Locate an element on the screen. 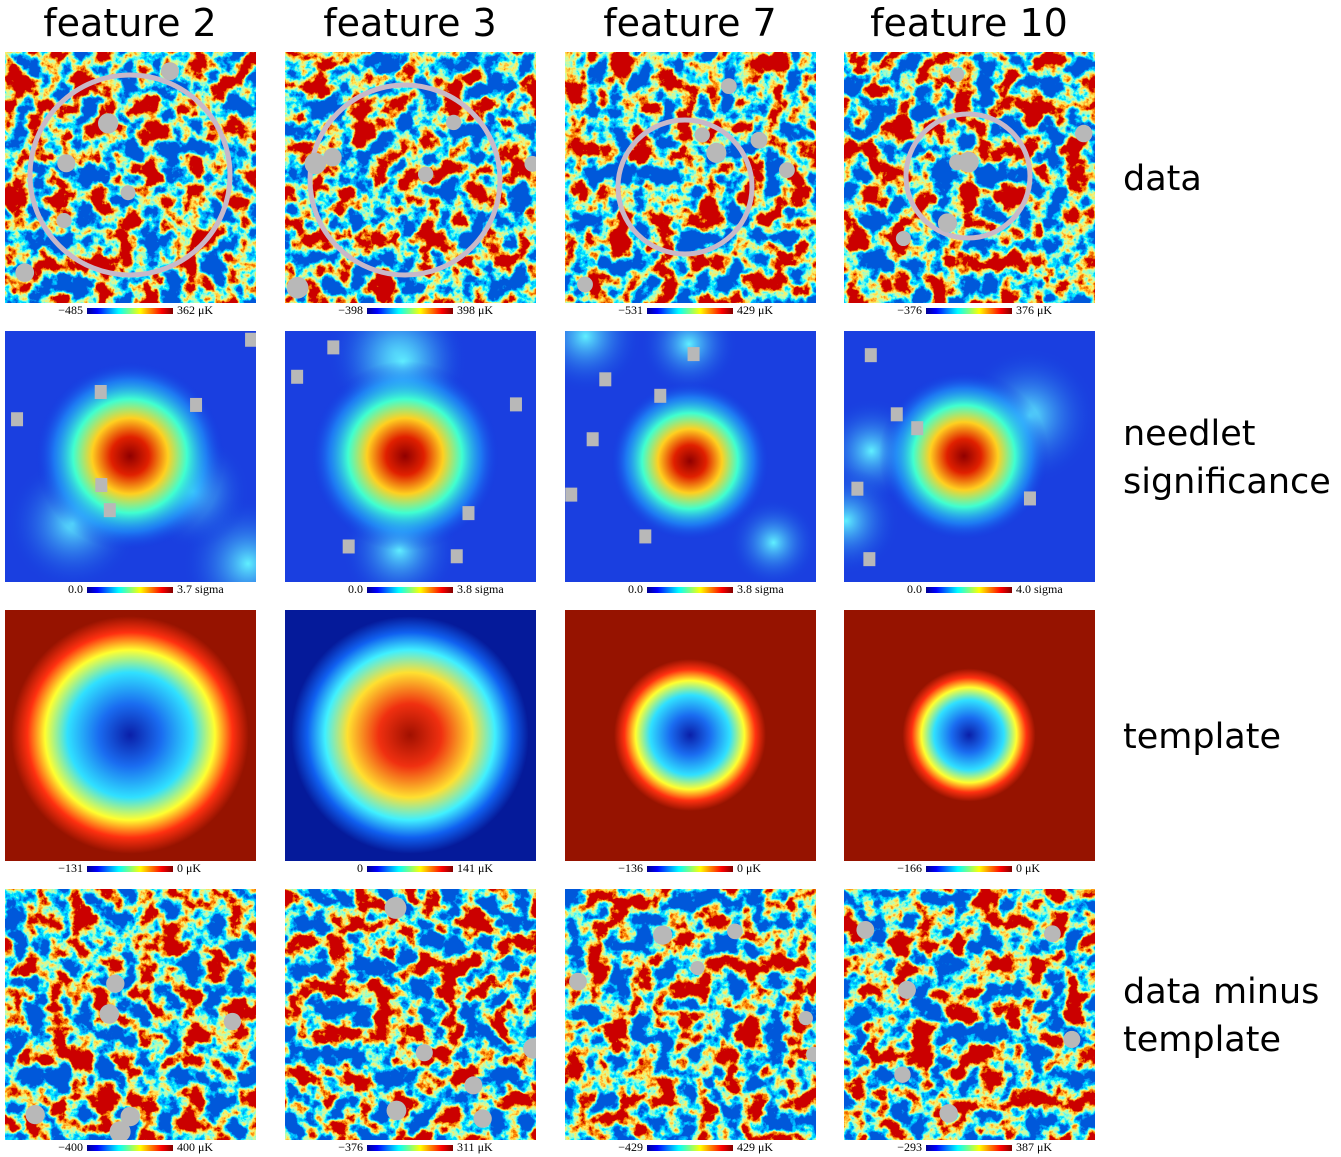  colorbar-min: −376 is located at coordinates (909, 310).